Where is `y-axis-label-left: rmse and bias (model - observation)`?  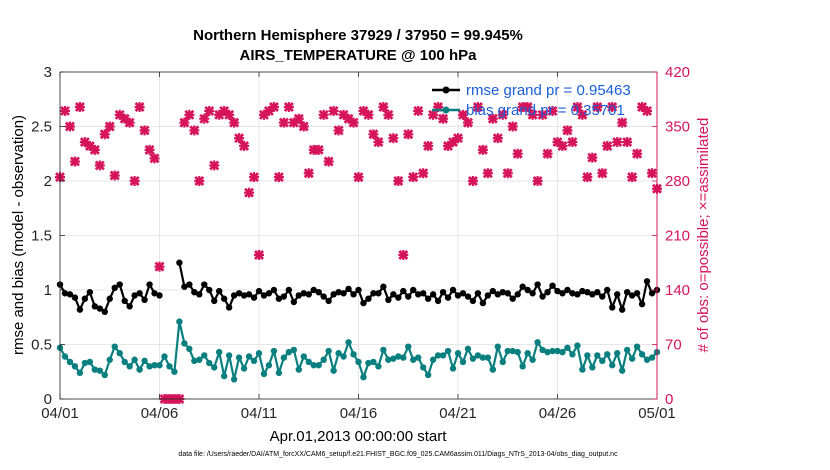
y-axis-label-left: rmse and bias (model - observation) is located at coordinates (18, 235).